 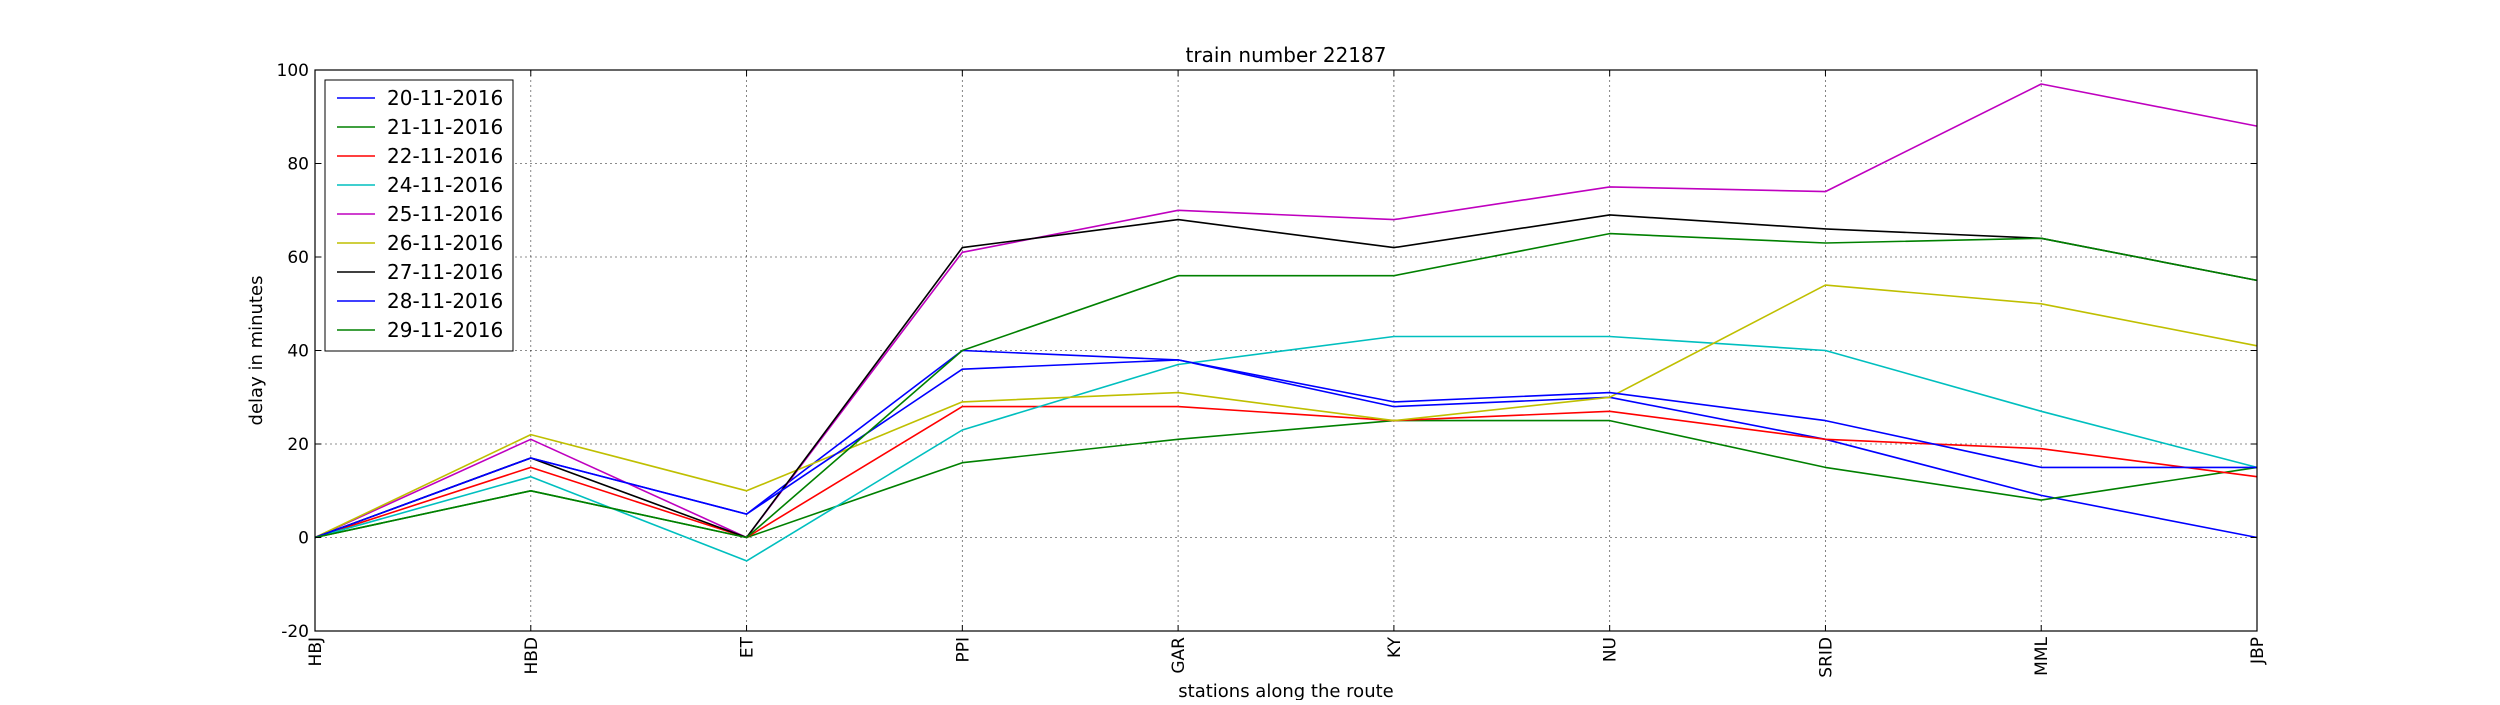 I want to click on legend-box, so click(x=419, y=215).